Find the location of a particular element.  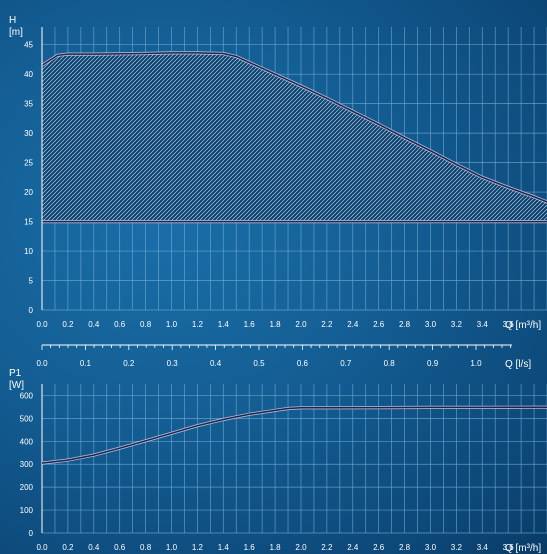

flow-tick-label: 0.8 is located at coordinates (390, 363).